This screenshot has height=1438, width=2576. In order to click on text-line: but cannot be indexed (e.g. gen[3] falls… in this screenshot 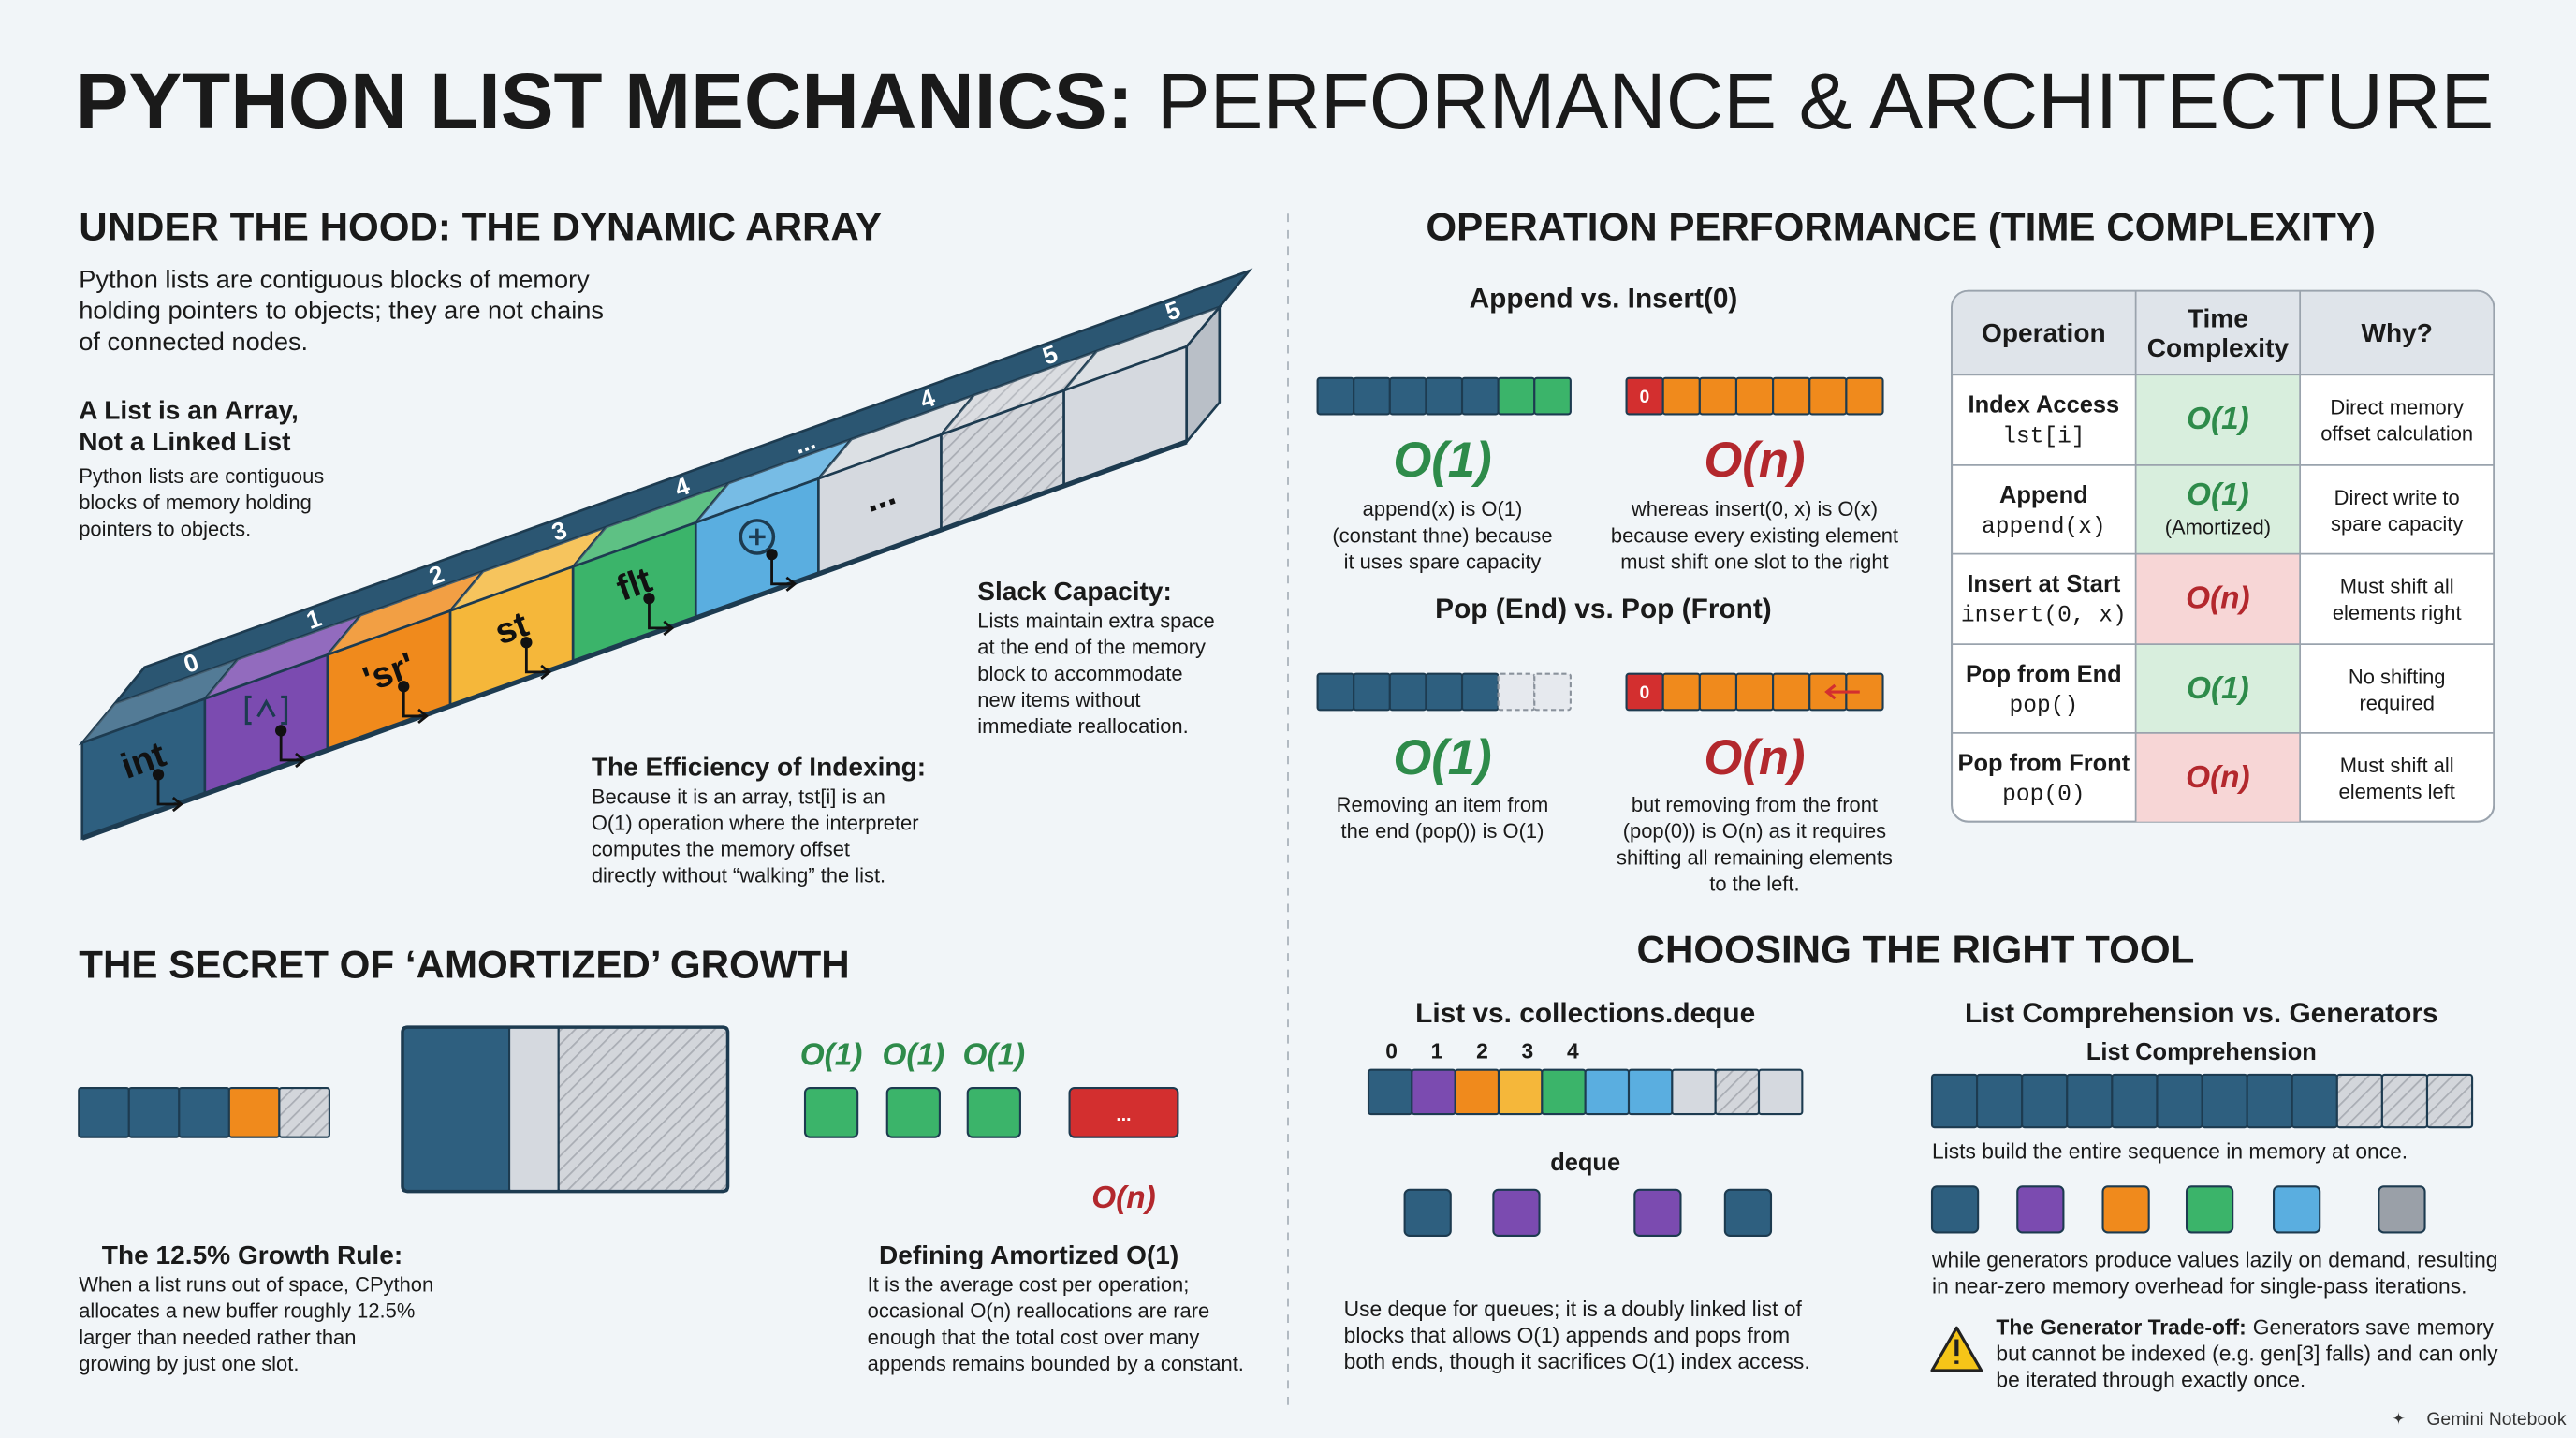, I will do `click(2247, 1353)`.